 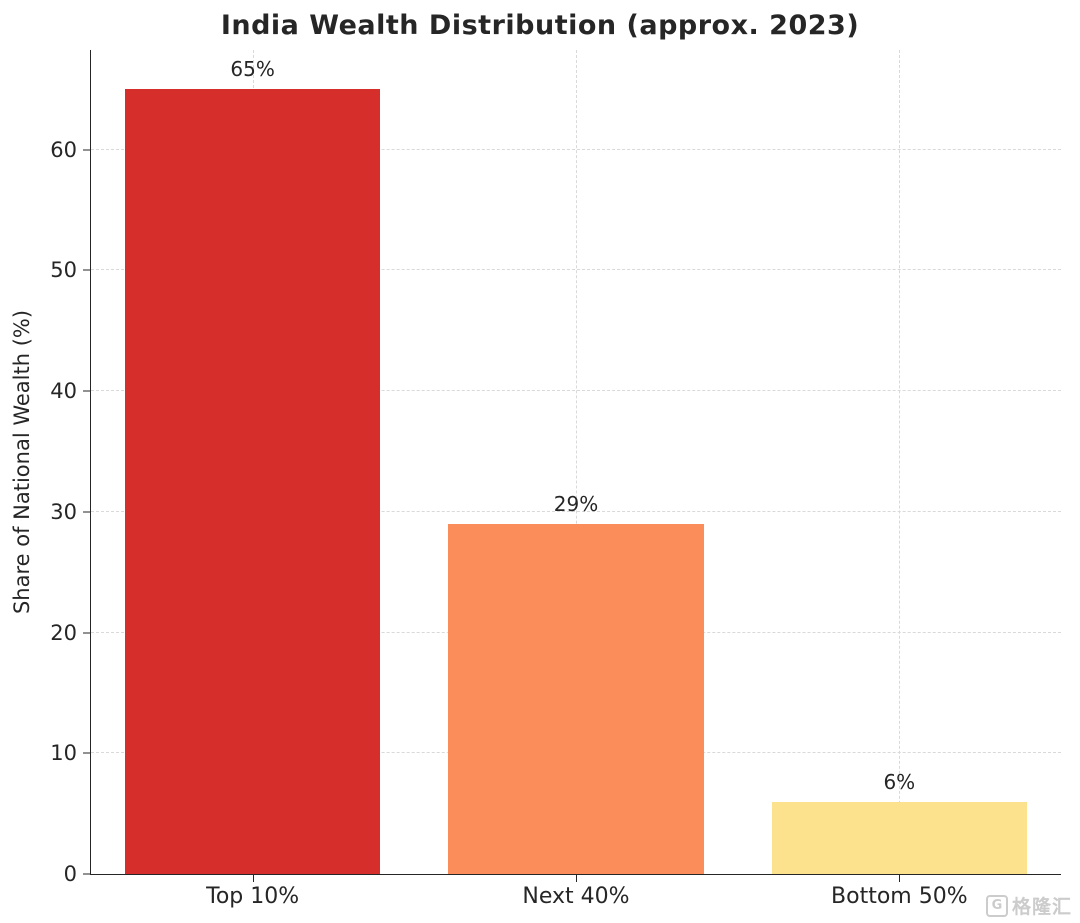 I want to click on bar-bottom-50-, so click(x=899, y=837).